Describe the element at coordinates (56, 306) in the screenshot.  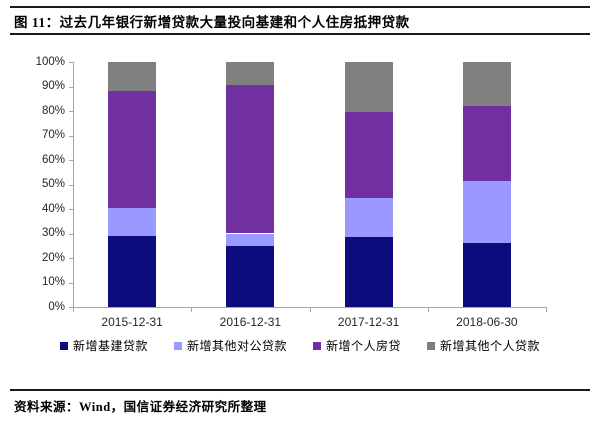
I see `y-axis-tick-label: 0%` at that location.